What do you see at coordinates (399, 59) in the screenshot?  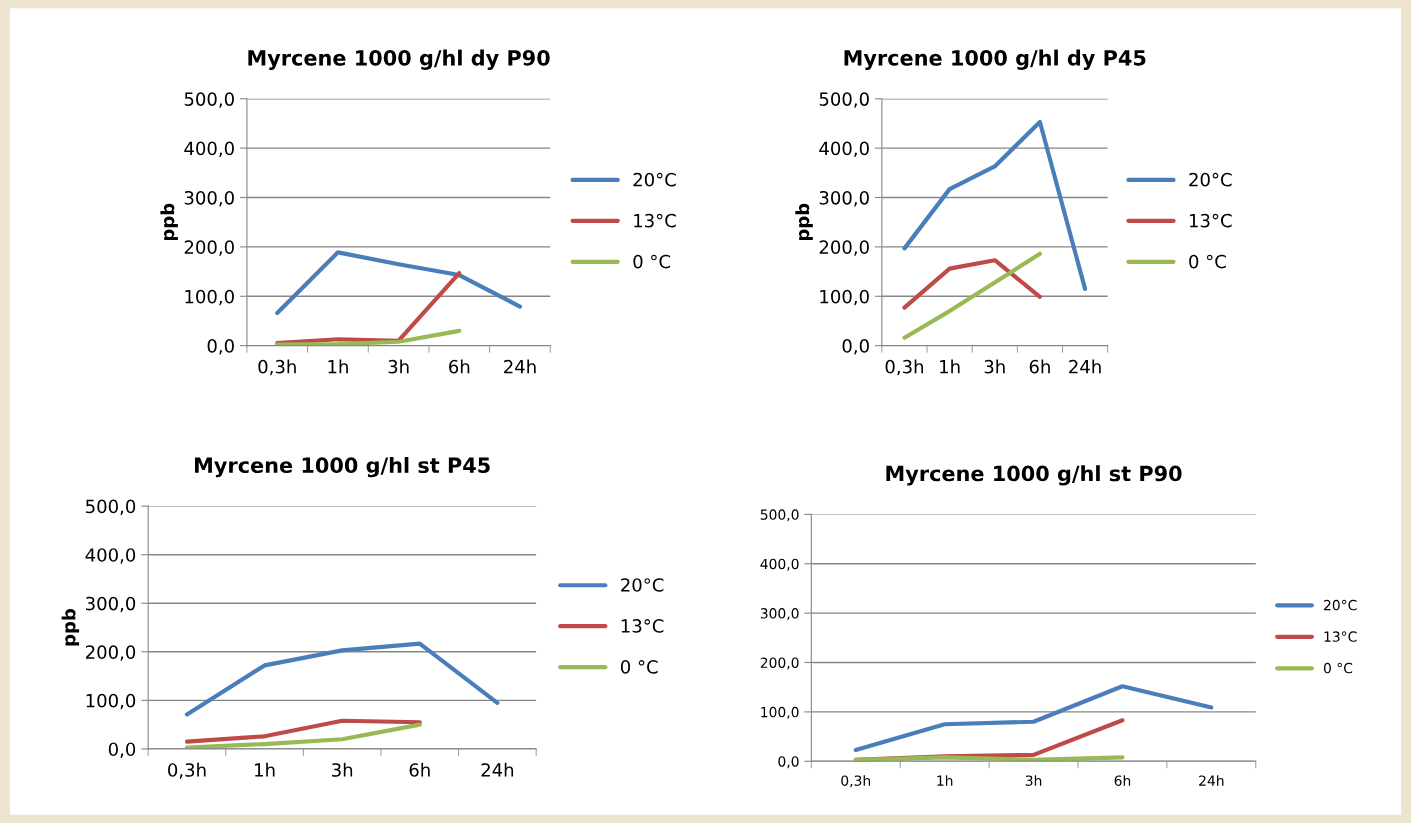 I see `chart-title: Myrcene 1000 g/hl dy P90` at bounding box center [399, 59].